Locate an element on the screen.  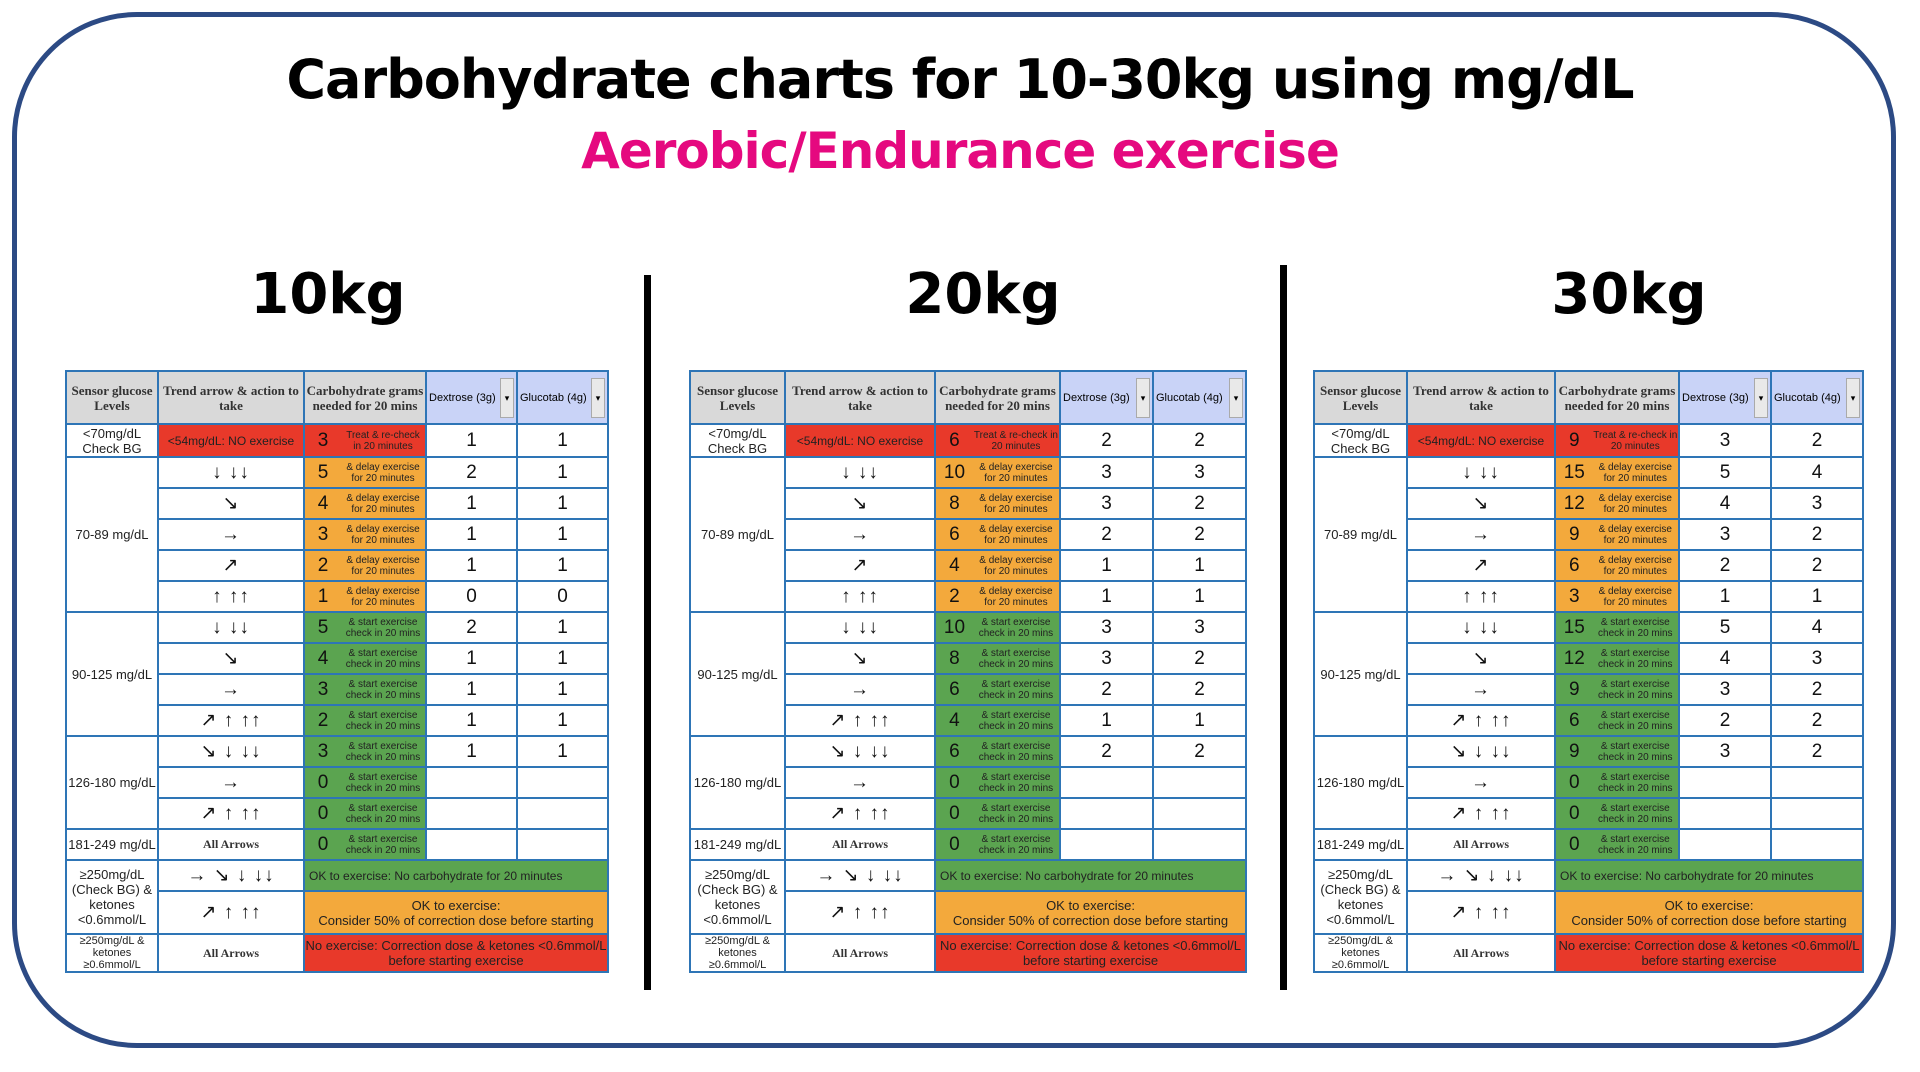
header-carb: Carbohydrate grams needed for 20 mins is located at coordinates (365, 397).